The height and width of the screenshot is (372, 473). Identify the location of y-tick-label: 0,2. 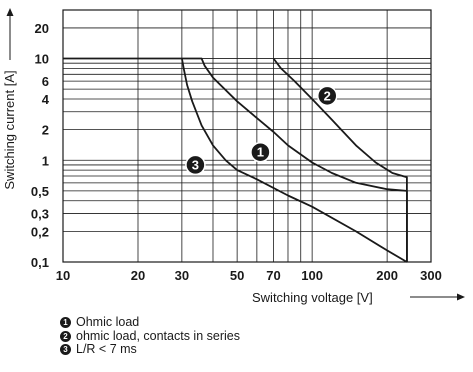
(40, 231).